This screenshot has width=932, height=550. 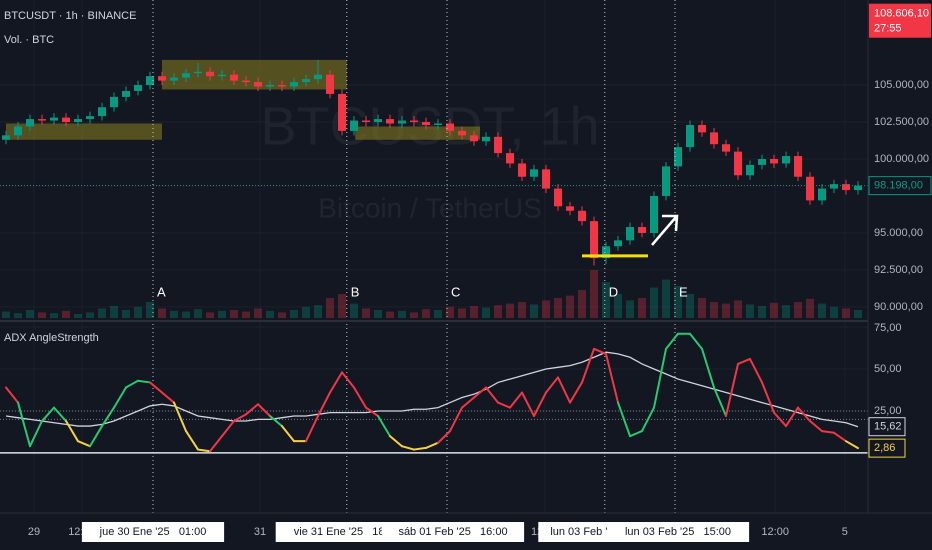 I want to click on arrow-annotation, so click(x=665, y=230).